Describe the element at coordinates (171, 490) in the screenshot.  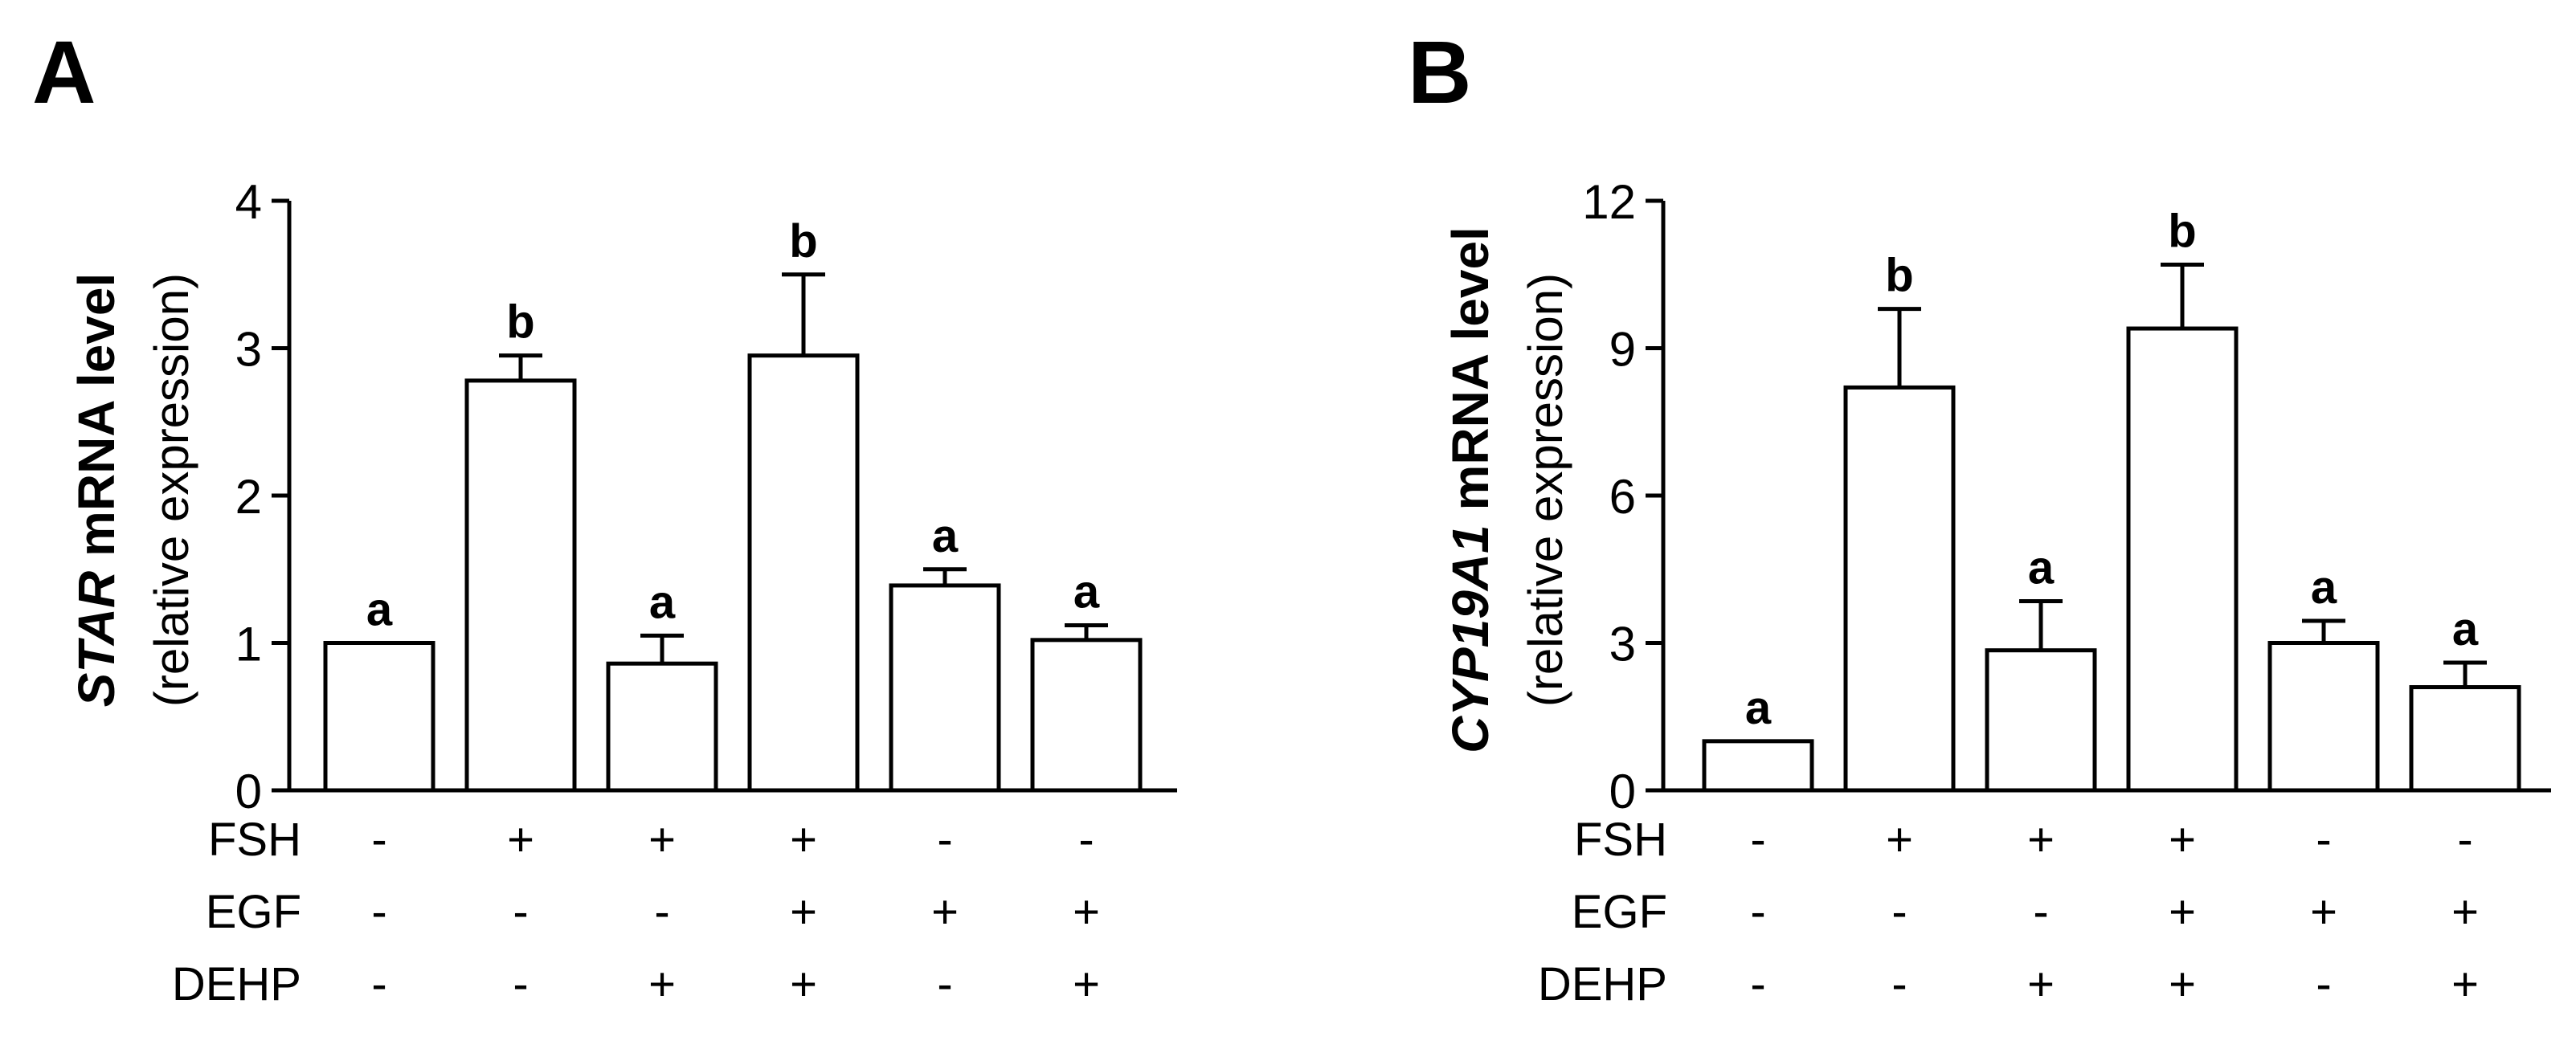
I see `y-axis-sublabel-a: (relative expression)` at that location.